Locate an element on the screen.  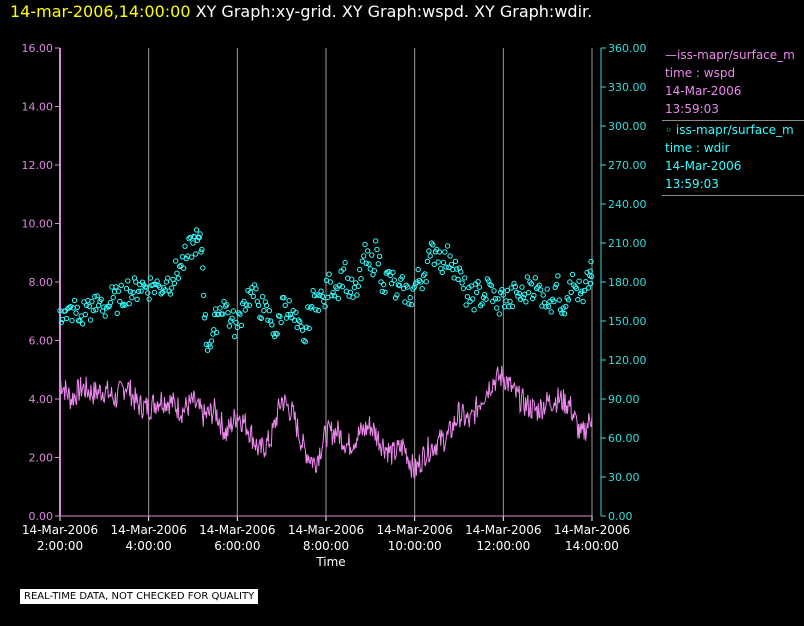
x-tick-label-time: 12:00:00 is located at coordinates (503, 546).